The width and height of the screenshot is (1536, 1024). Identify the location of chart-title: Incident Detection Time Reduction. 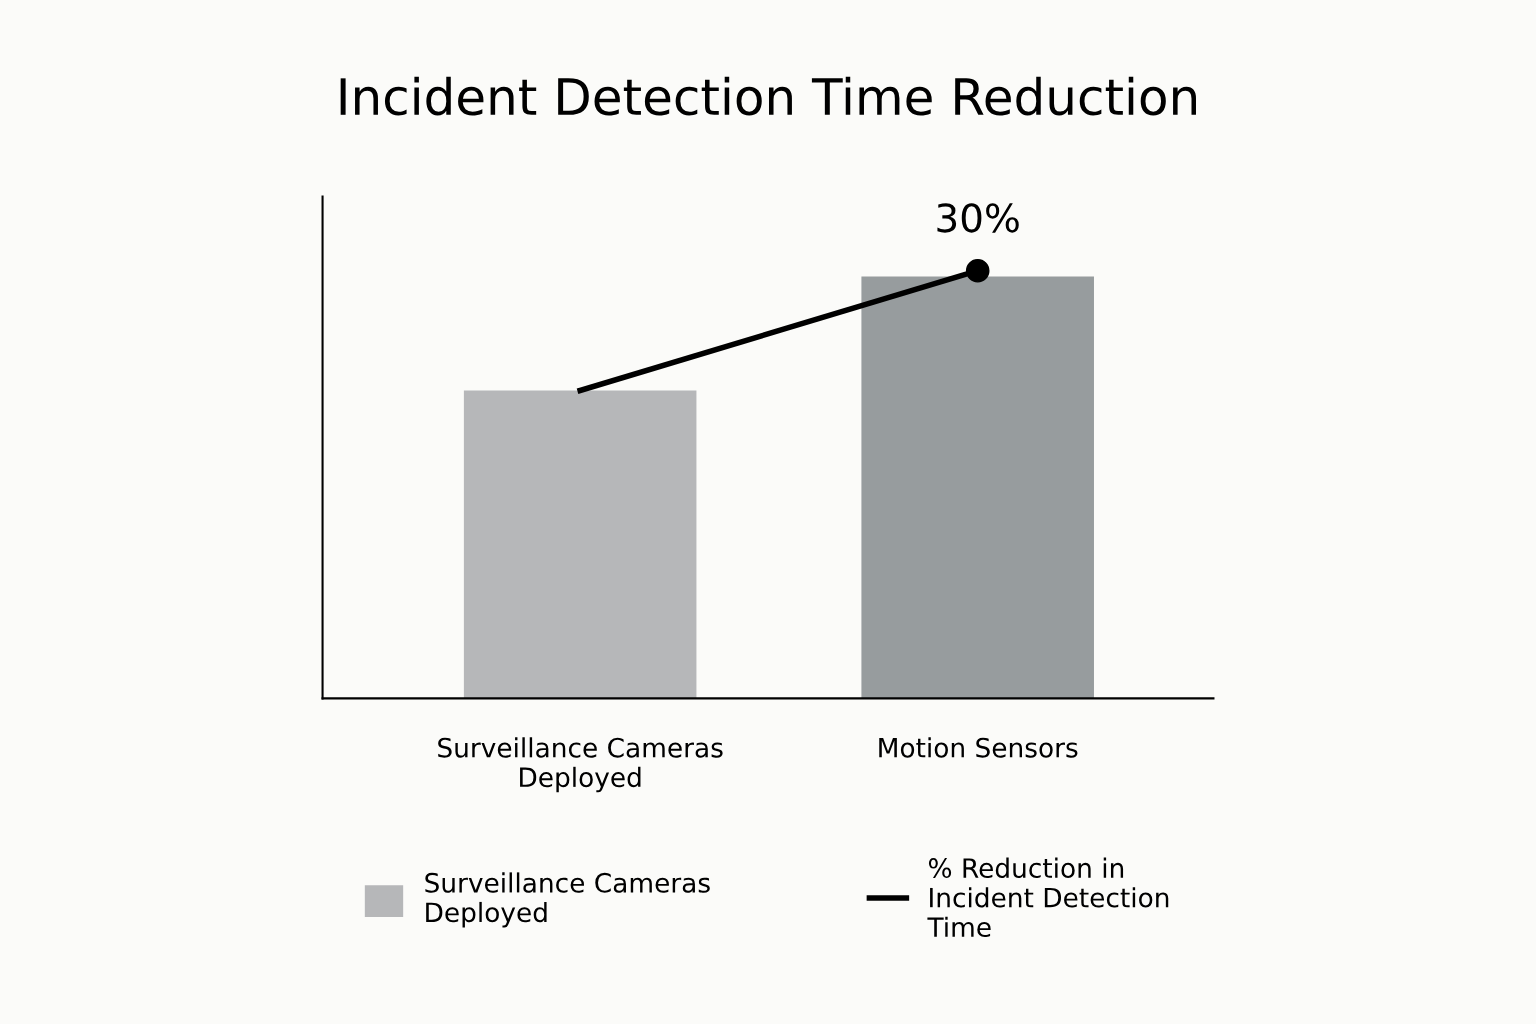
(768, 96).